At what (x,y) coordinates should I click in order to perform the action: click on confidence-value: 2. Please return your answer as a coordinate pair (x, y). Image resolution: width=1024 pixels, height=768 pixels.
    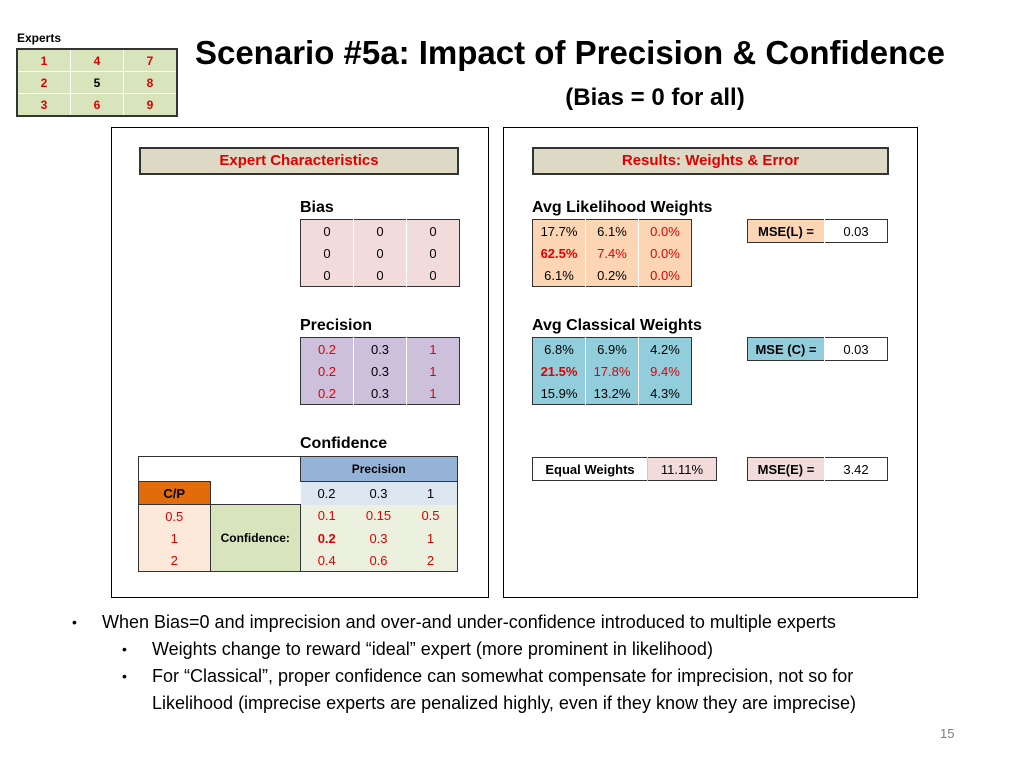
    Looking at the image, I should click on (174, 560).